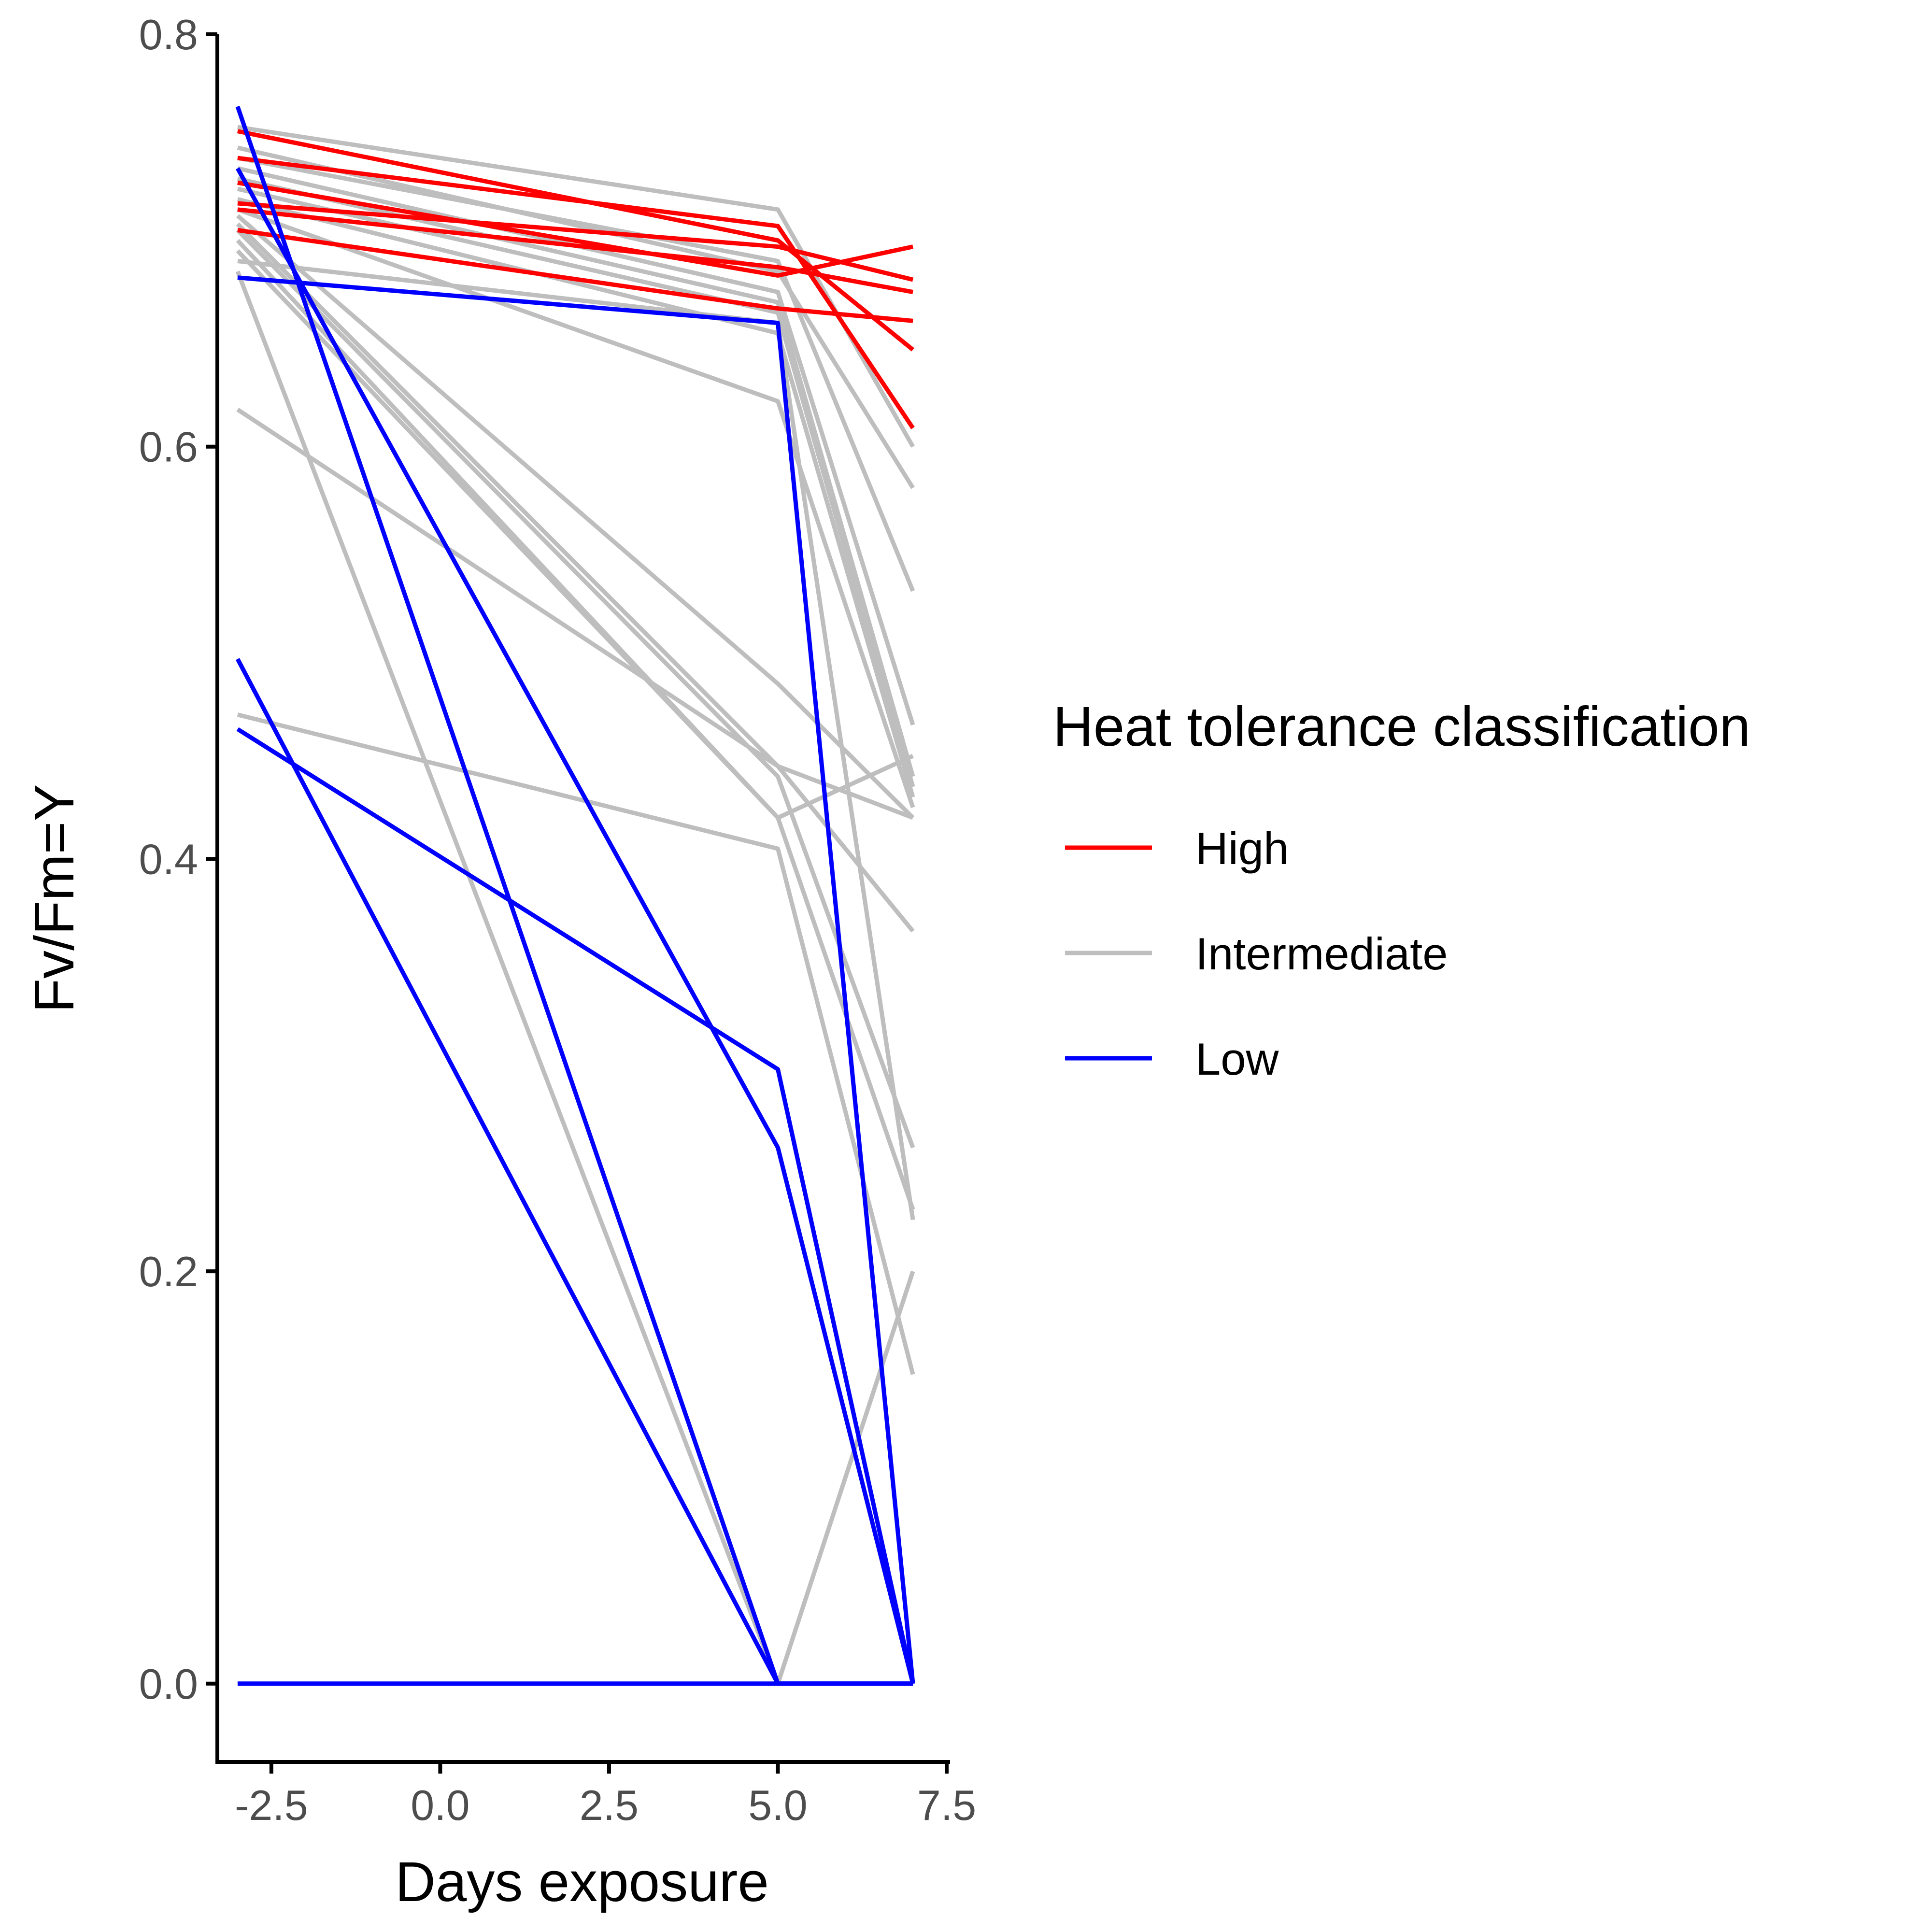 The width and height of the screenshot is (1932, 1932). What do you see at coordinates (271, 1805) in the screenshot?
I see `x-tick-label: -2.5` at bounding box center [271, 1805].